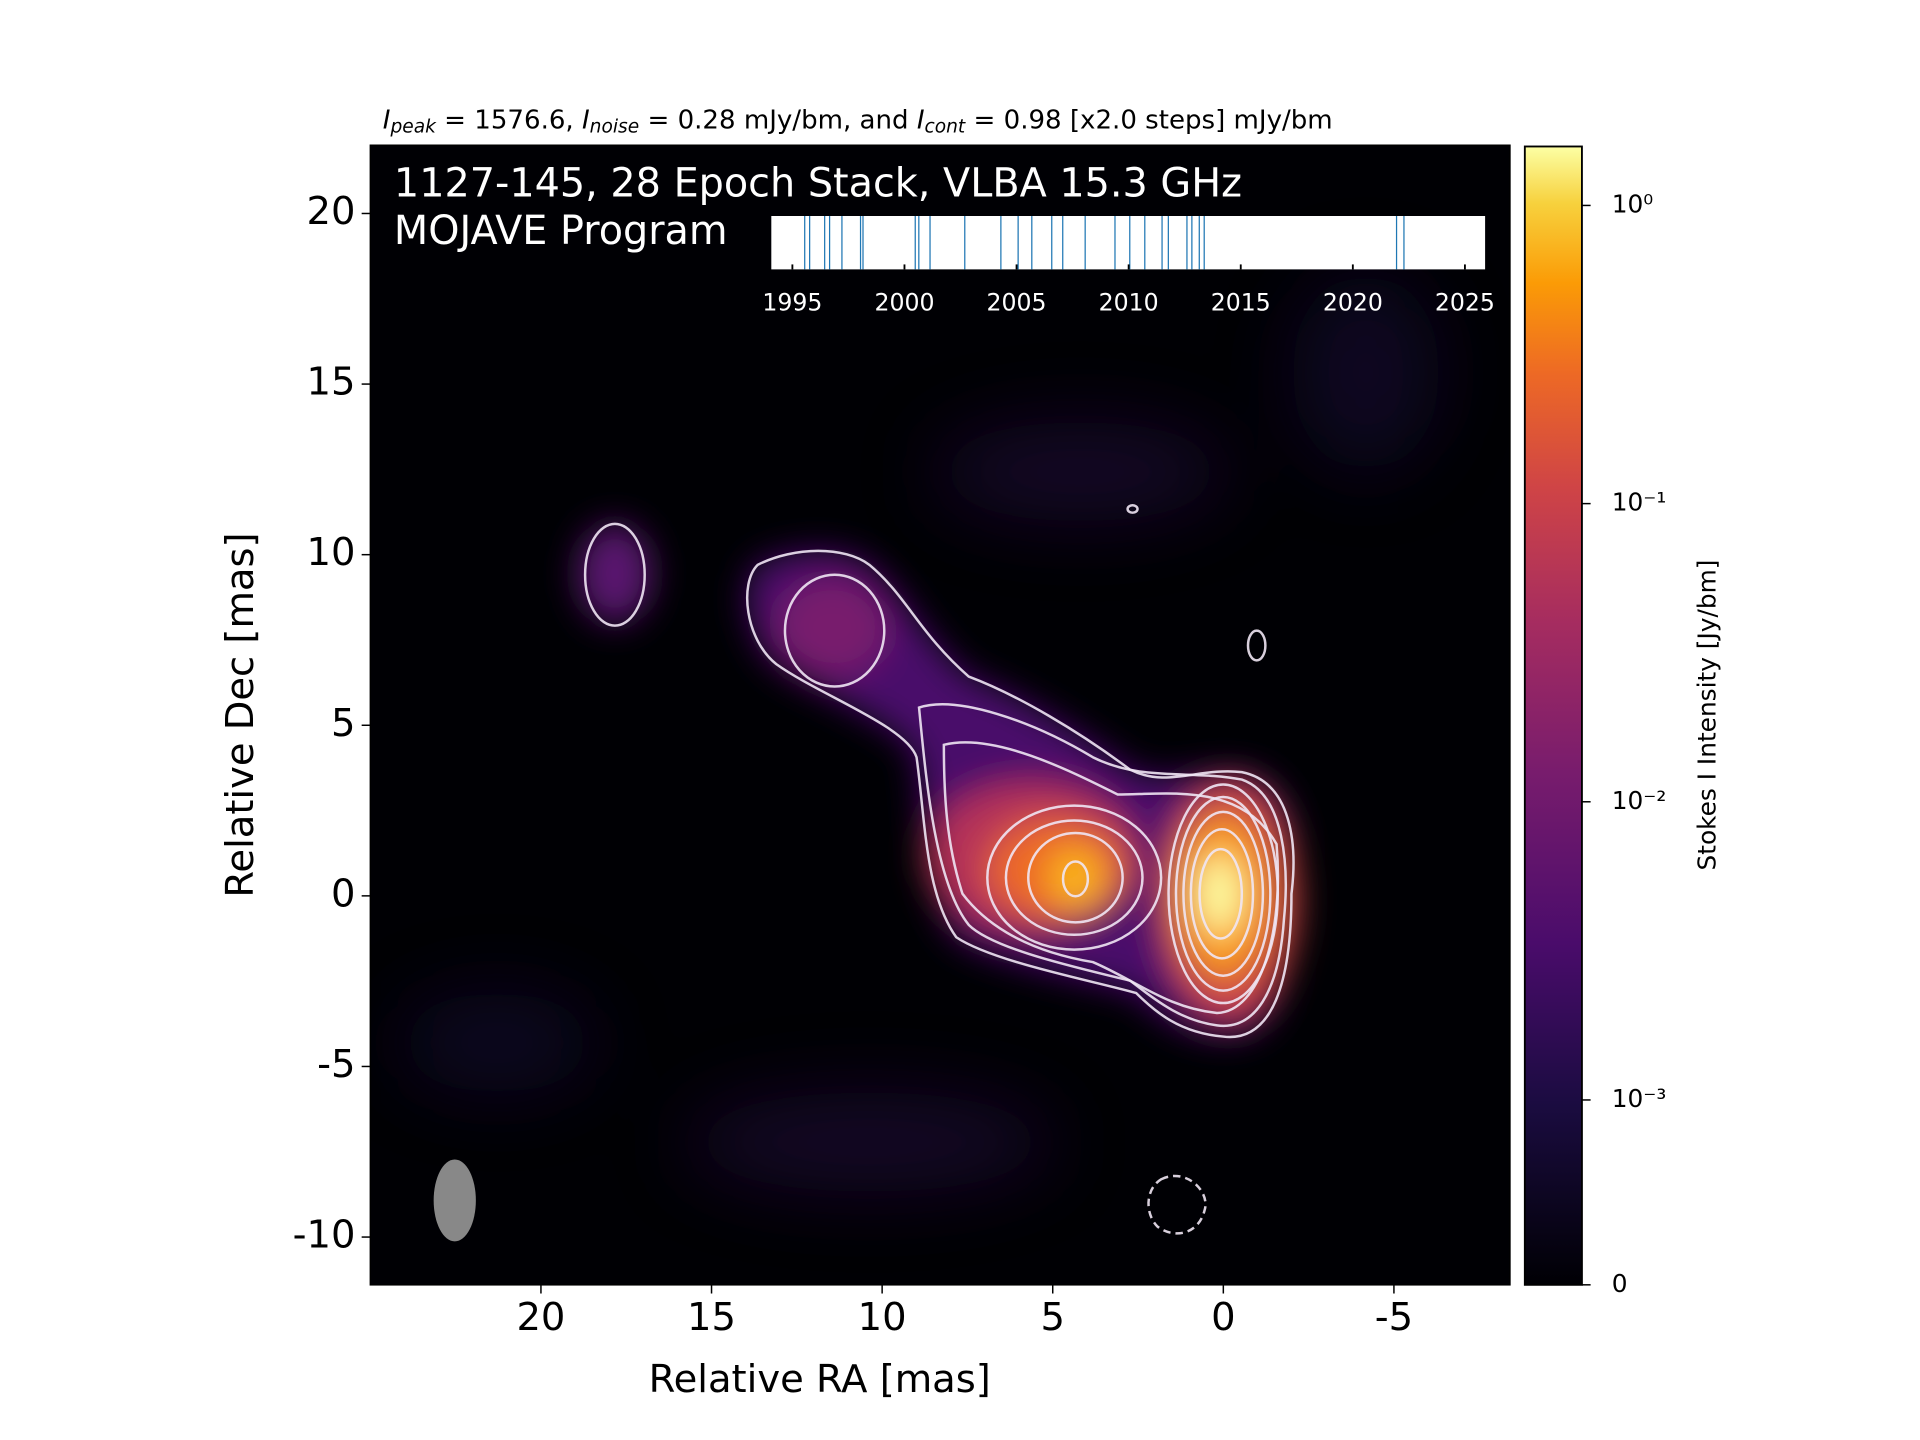 This screenshot has height=1440, width=1920. What do you see at coordinates (711, 1317) in the screenshot?
I see `x-tick-label: 15` at bounding box center [711, 1317].